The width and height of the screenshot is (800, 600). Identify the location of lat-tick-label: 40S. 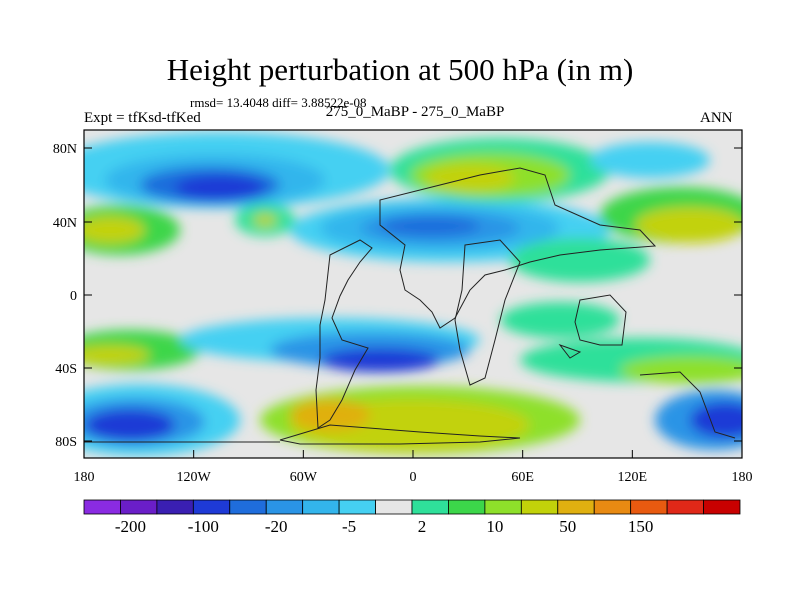
(66, 369).